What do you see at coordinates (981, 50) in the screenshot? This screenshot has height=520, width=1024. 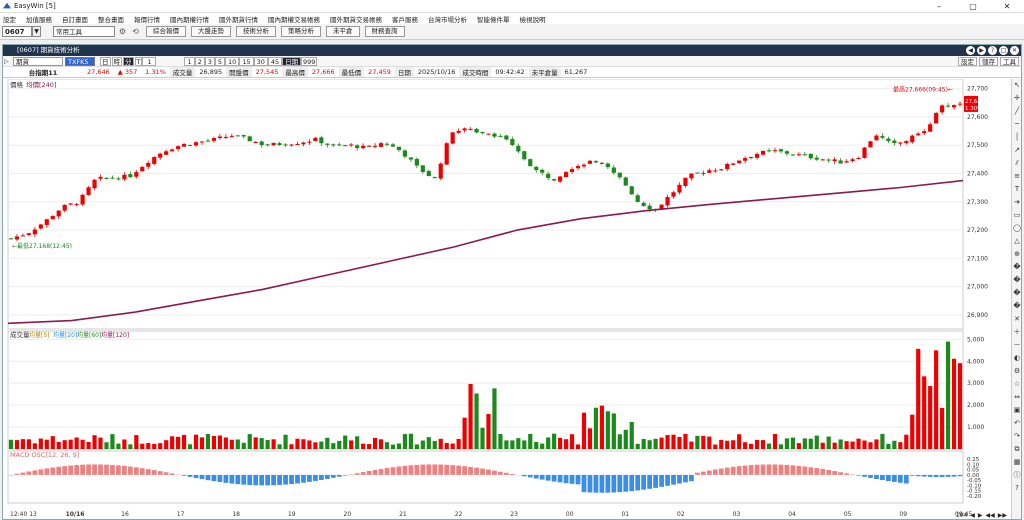 I see `panel-button-1: ▶` at bounding box center [981, 50].